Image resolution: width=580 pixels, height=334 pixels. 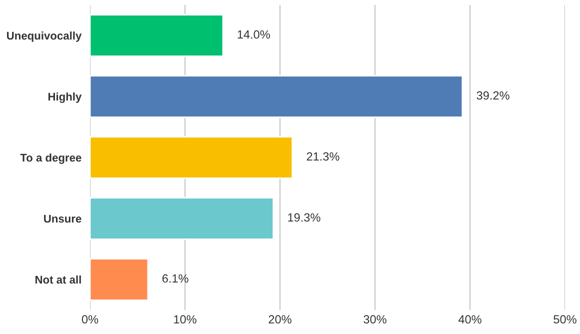 What do you see at coordinates (565, 319) in the screenshot?
I see `x-tick-label: 50%` at bounding box center [565, 319].